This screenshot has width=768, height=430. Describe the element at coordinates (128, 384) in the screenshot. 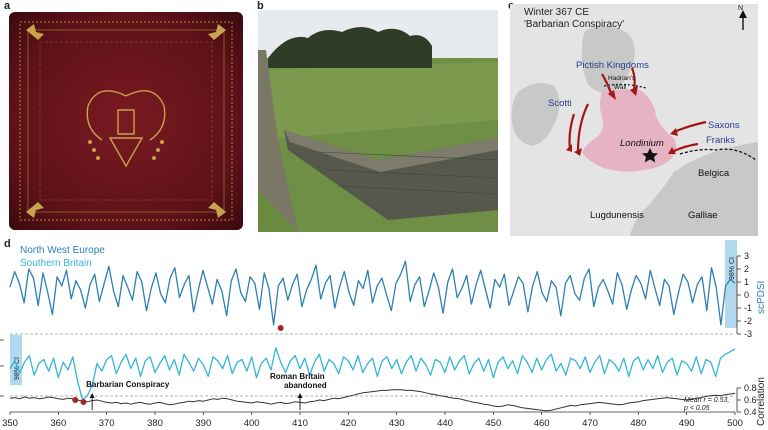

I see `event-label-barbarian-conspiracy: Barbarian Conspiracy` at that location.